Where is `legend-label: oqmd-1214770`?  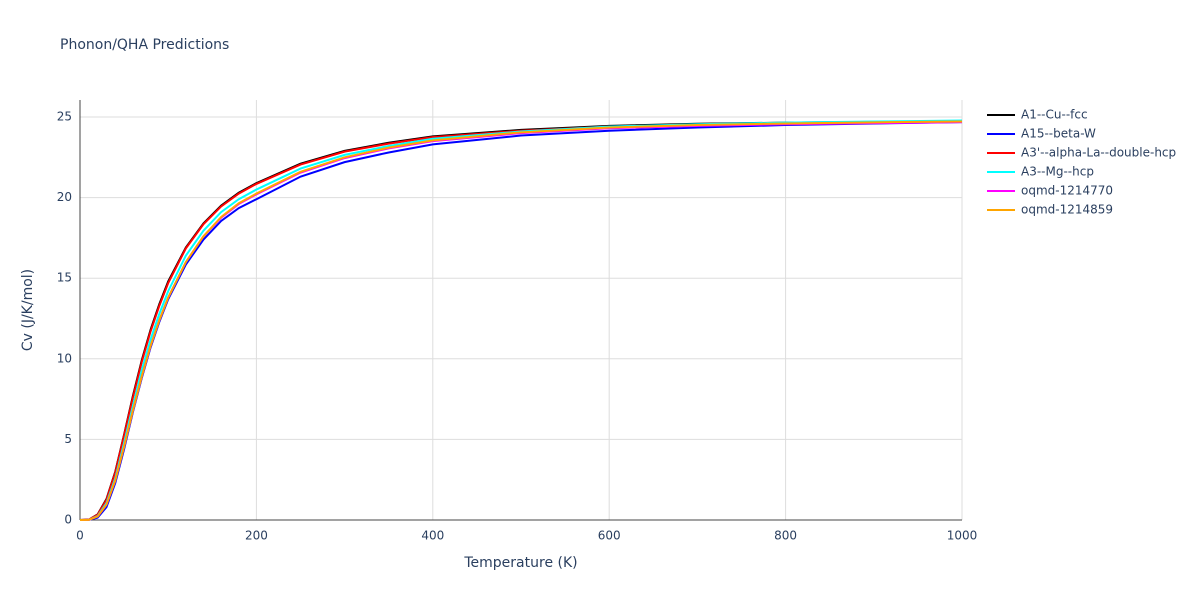
legend-label: oqmd-1214770 is located at coordinates (1067, 191).